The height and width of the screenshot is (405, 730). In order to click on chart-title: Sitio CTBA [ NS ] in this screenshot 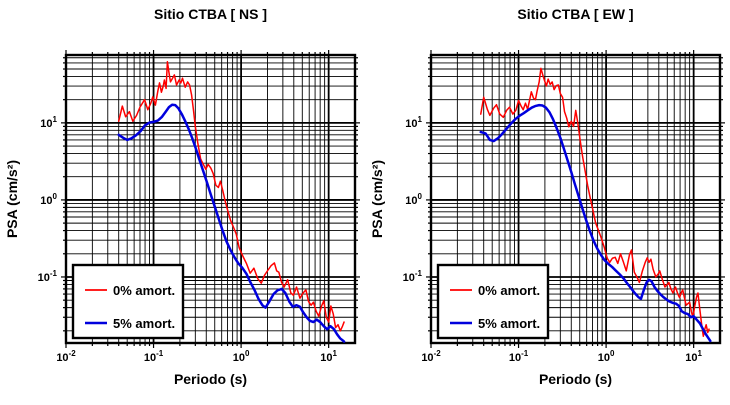, I will do `click(210, 14)`.